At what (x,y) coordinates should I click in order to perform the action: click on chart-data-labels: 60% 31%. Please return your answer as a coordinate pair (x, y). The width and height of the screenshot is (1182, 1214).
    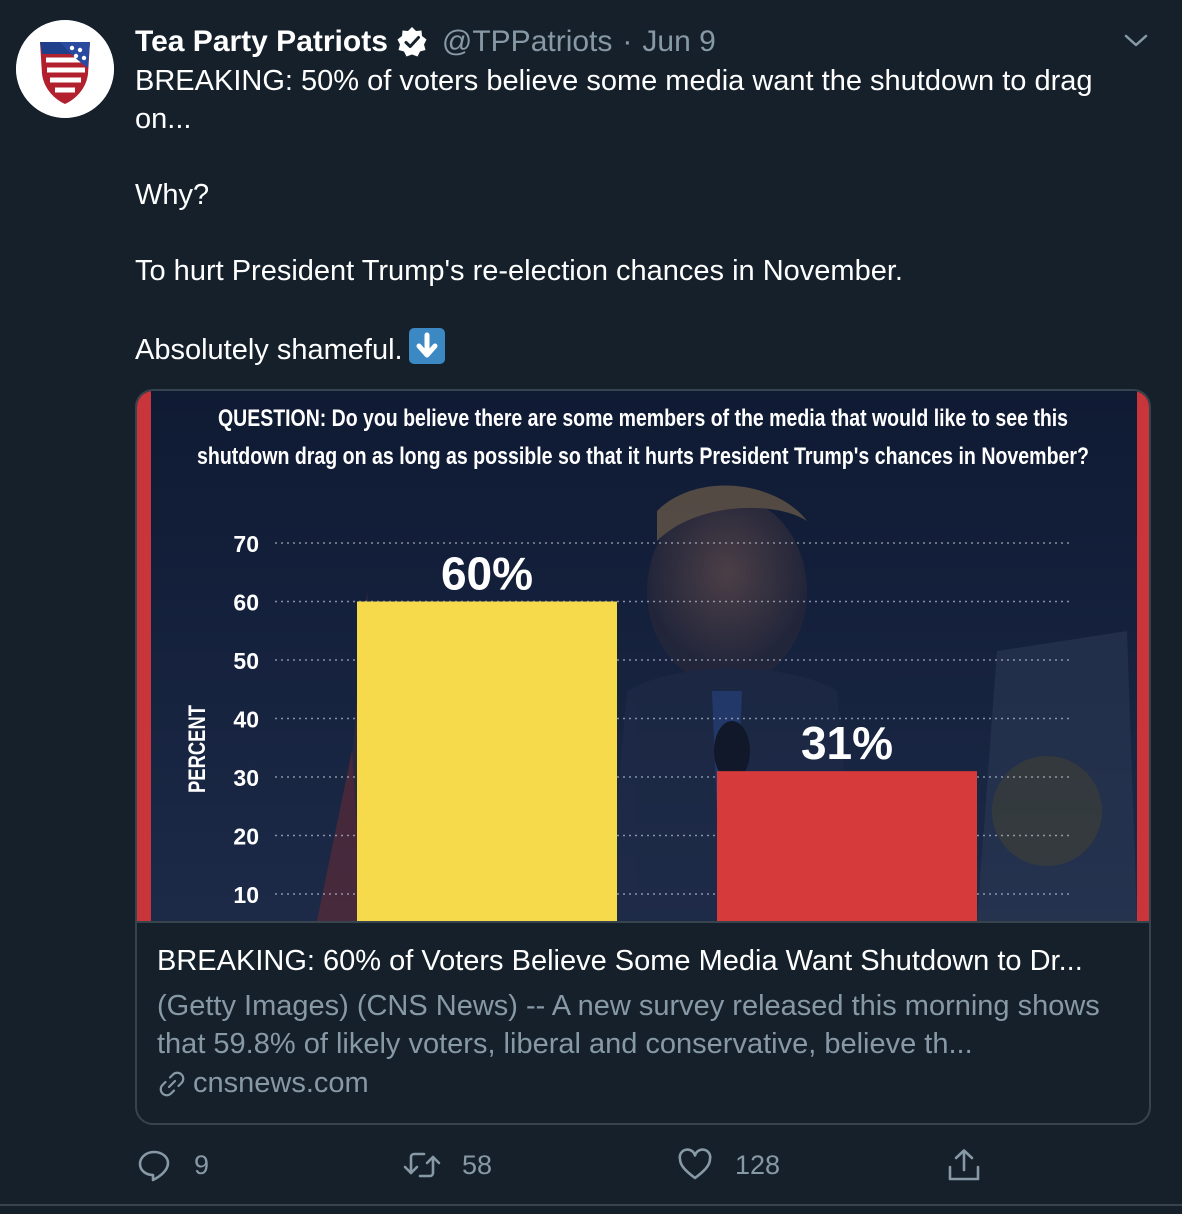
    Looking at the image, I should click on (667, 659).